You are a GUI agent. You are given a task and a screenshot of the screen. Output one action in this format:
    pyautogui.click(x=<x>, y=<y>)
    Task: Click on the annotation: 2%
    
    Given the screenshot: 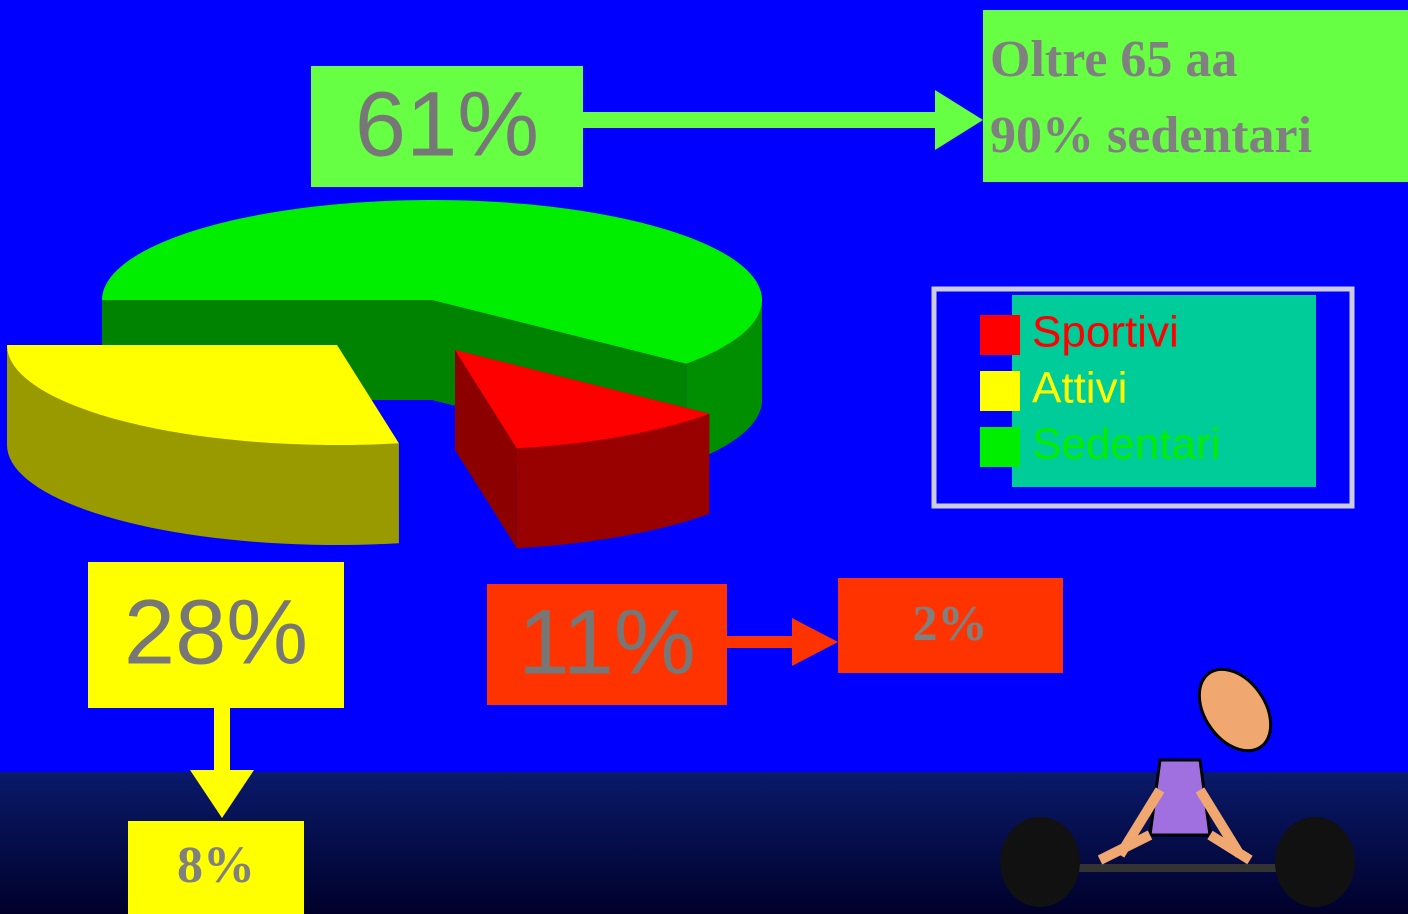 What is the action you would take?
    pyautogui.click(x=950, y=622)
    